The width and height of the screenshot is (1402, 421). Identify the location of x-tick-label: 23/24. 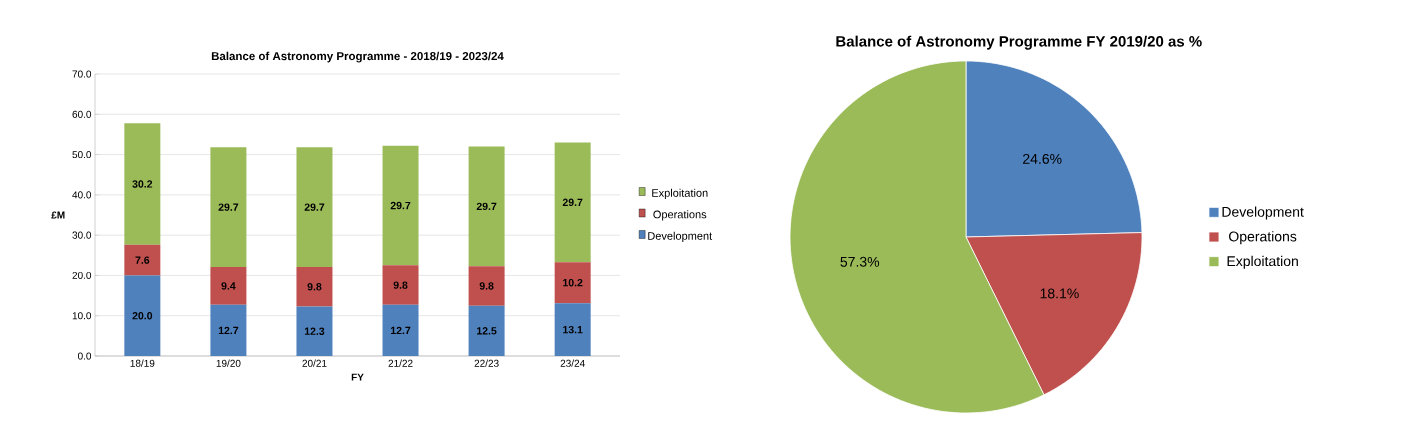
(572, 363).